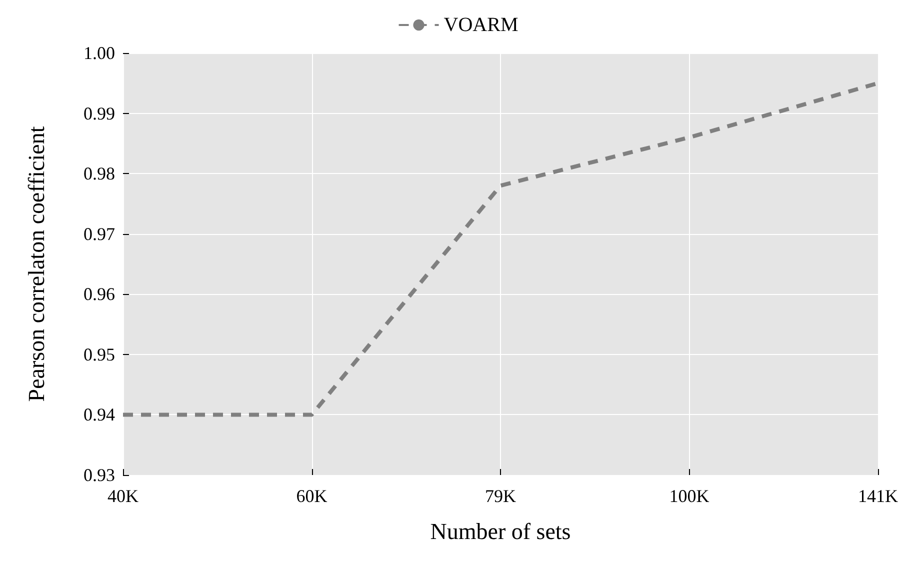 The height and width of the screenshot is (568, 916). Describe the element at coordinates (99, 113) in the screenshot. I see `y-tick-label: 0.99` at that location.